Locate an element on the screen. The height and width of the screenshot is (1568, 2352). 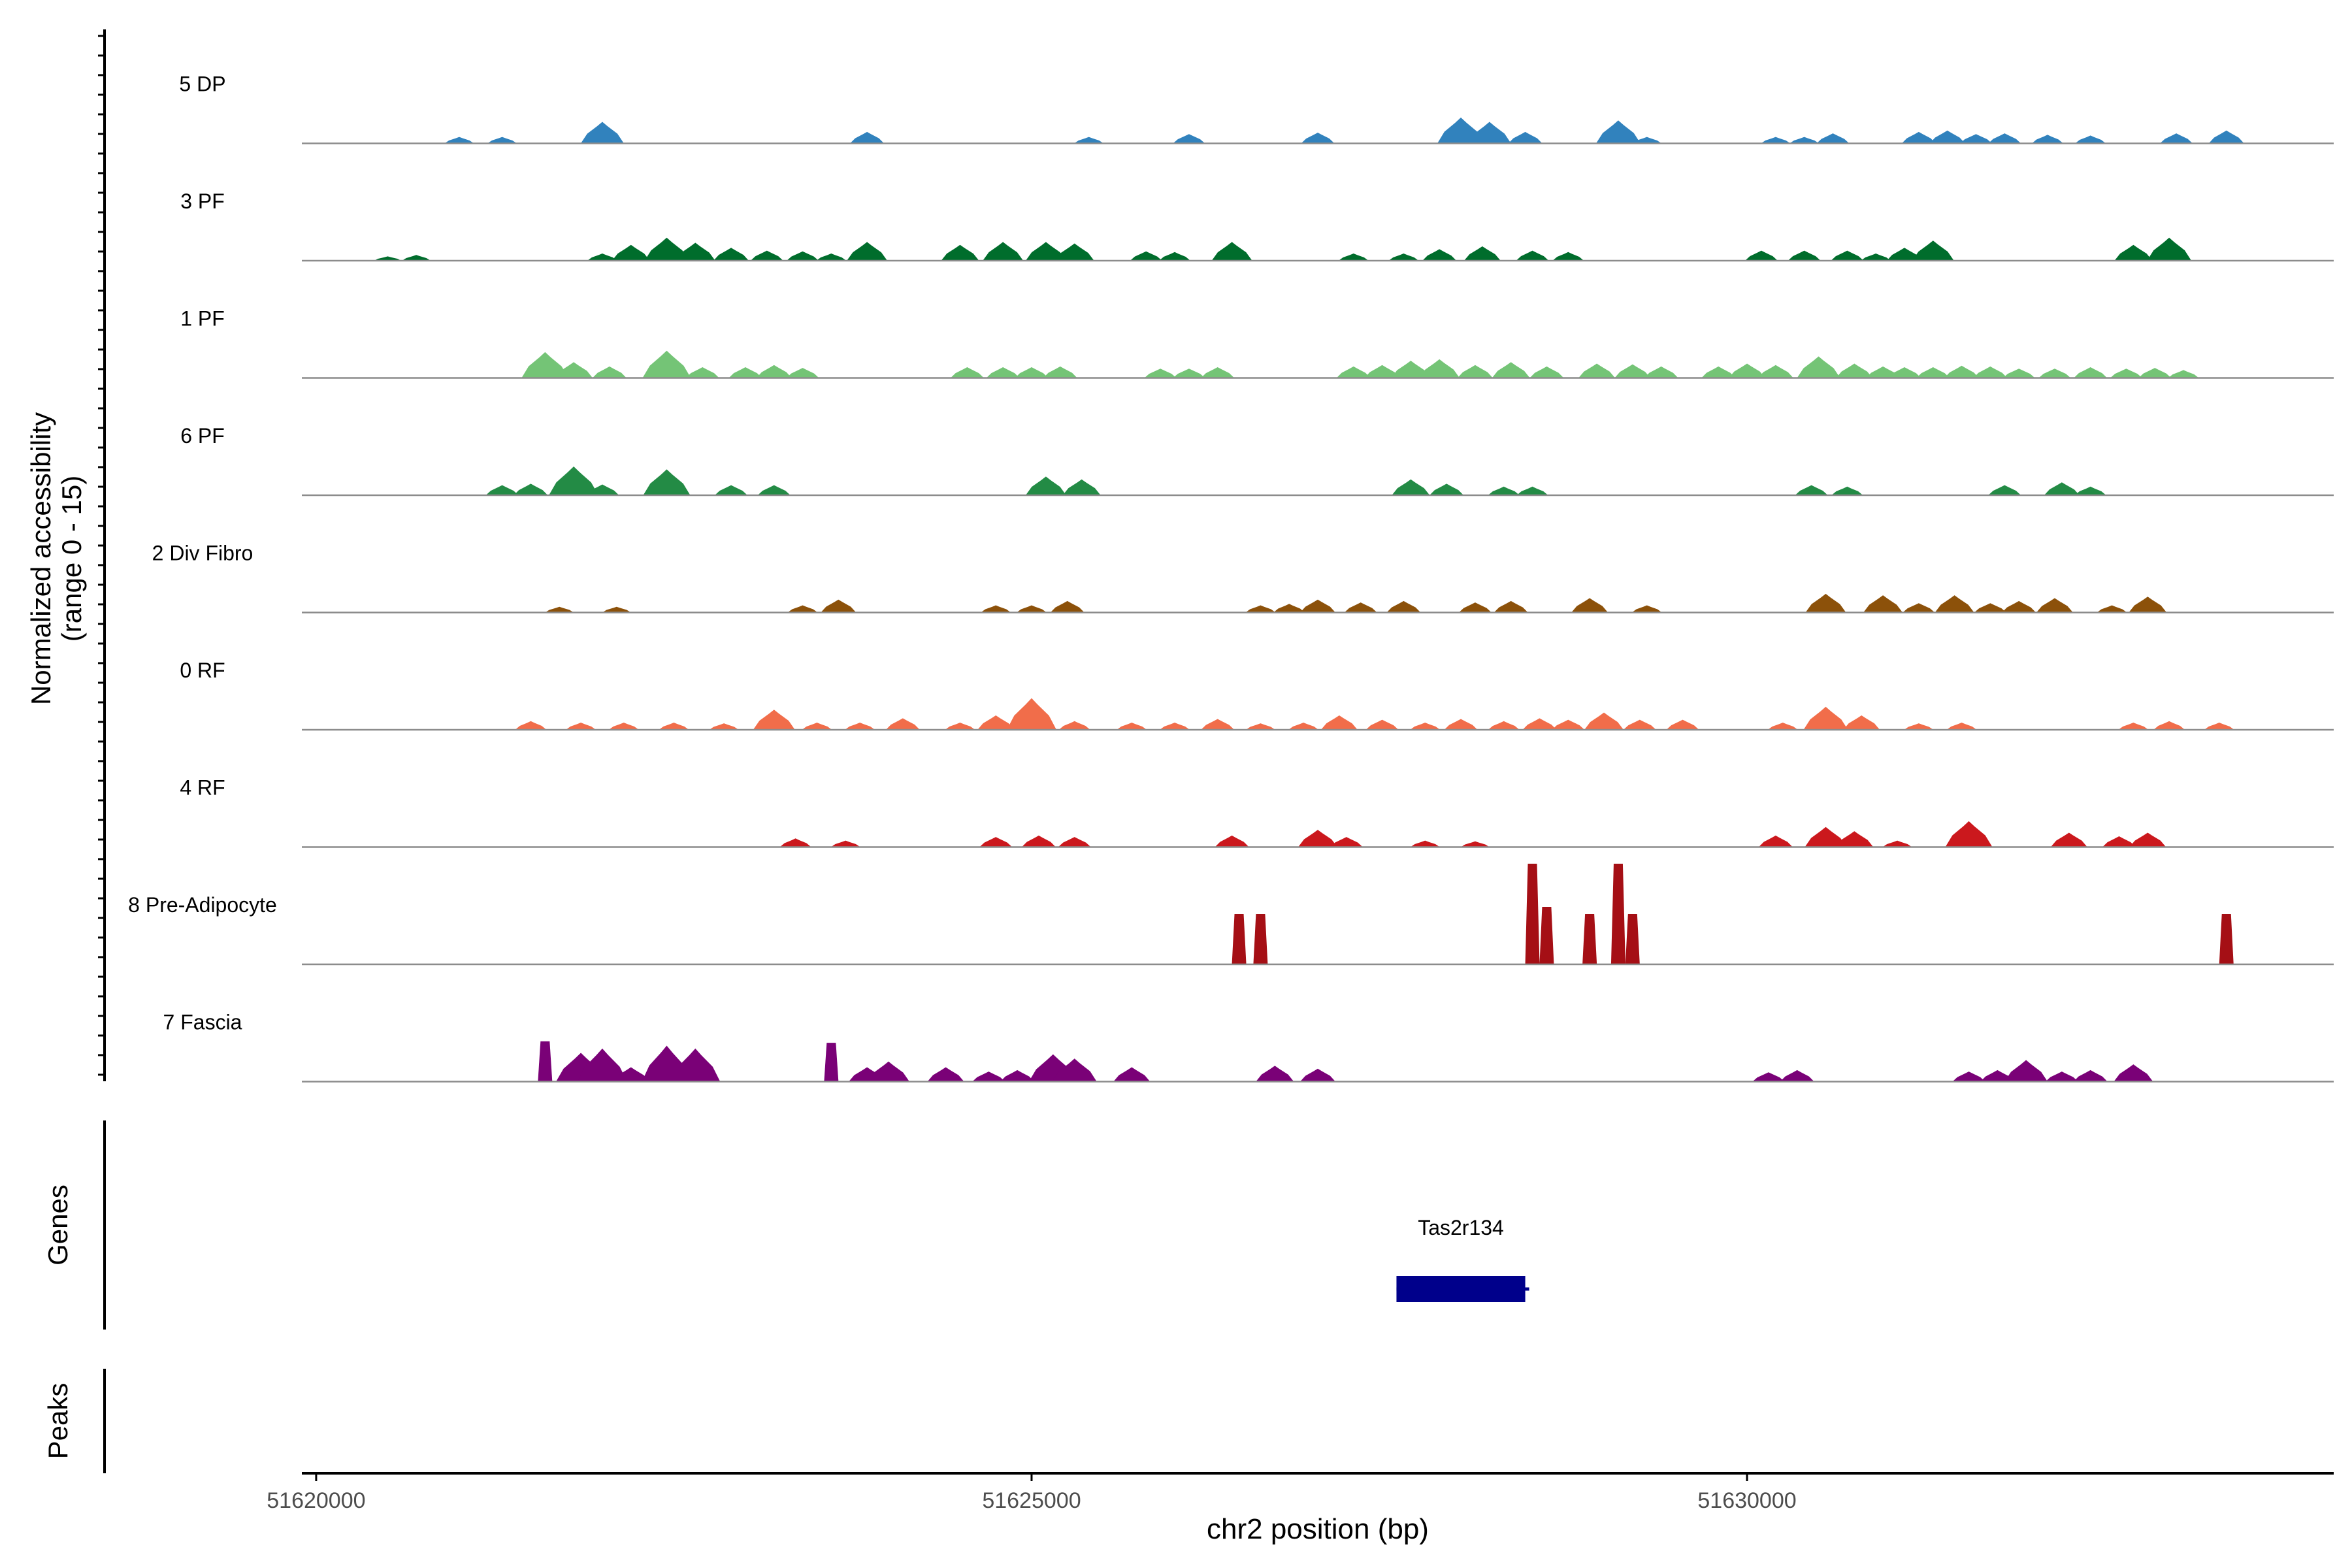
track-2: 3 PF is located at coordinates (1257, 225).